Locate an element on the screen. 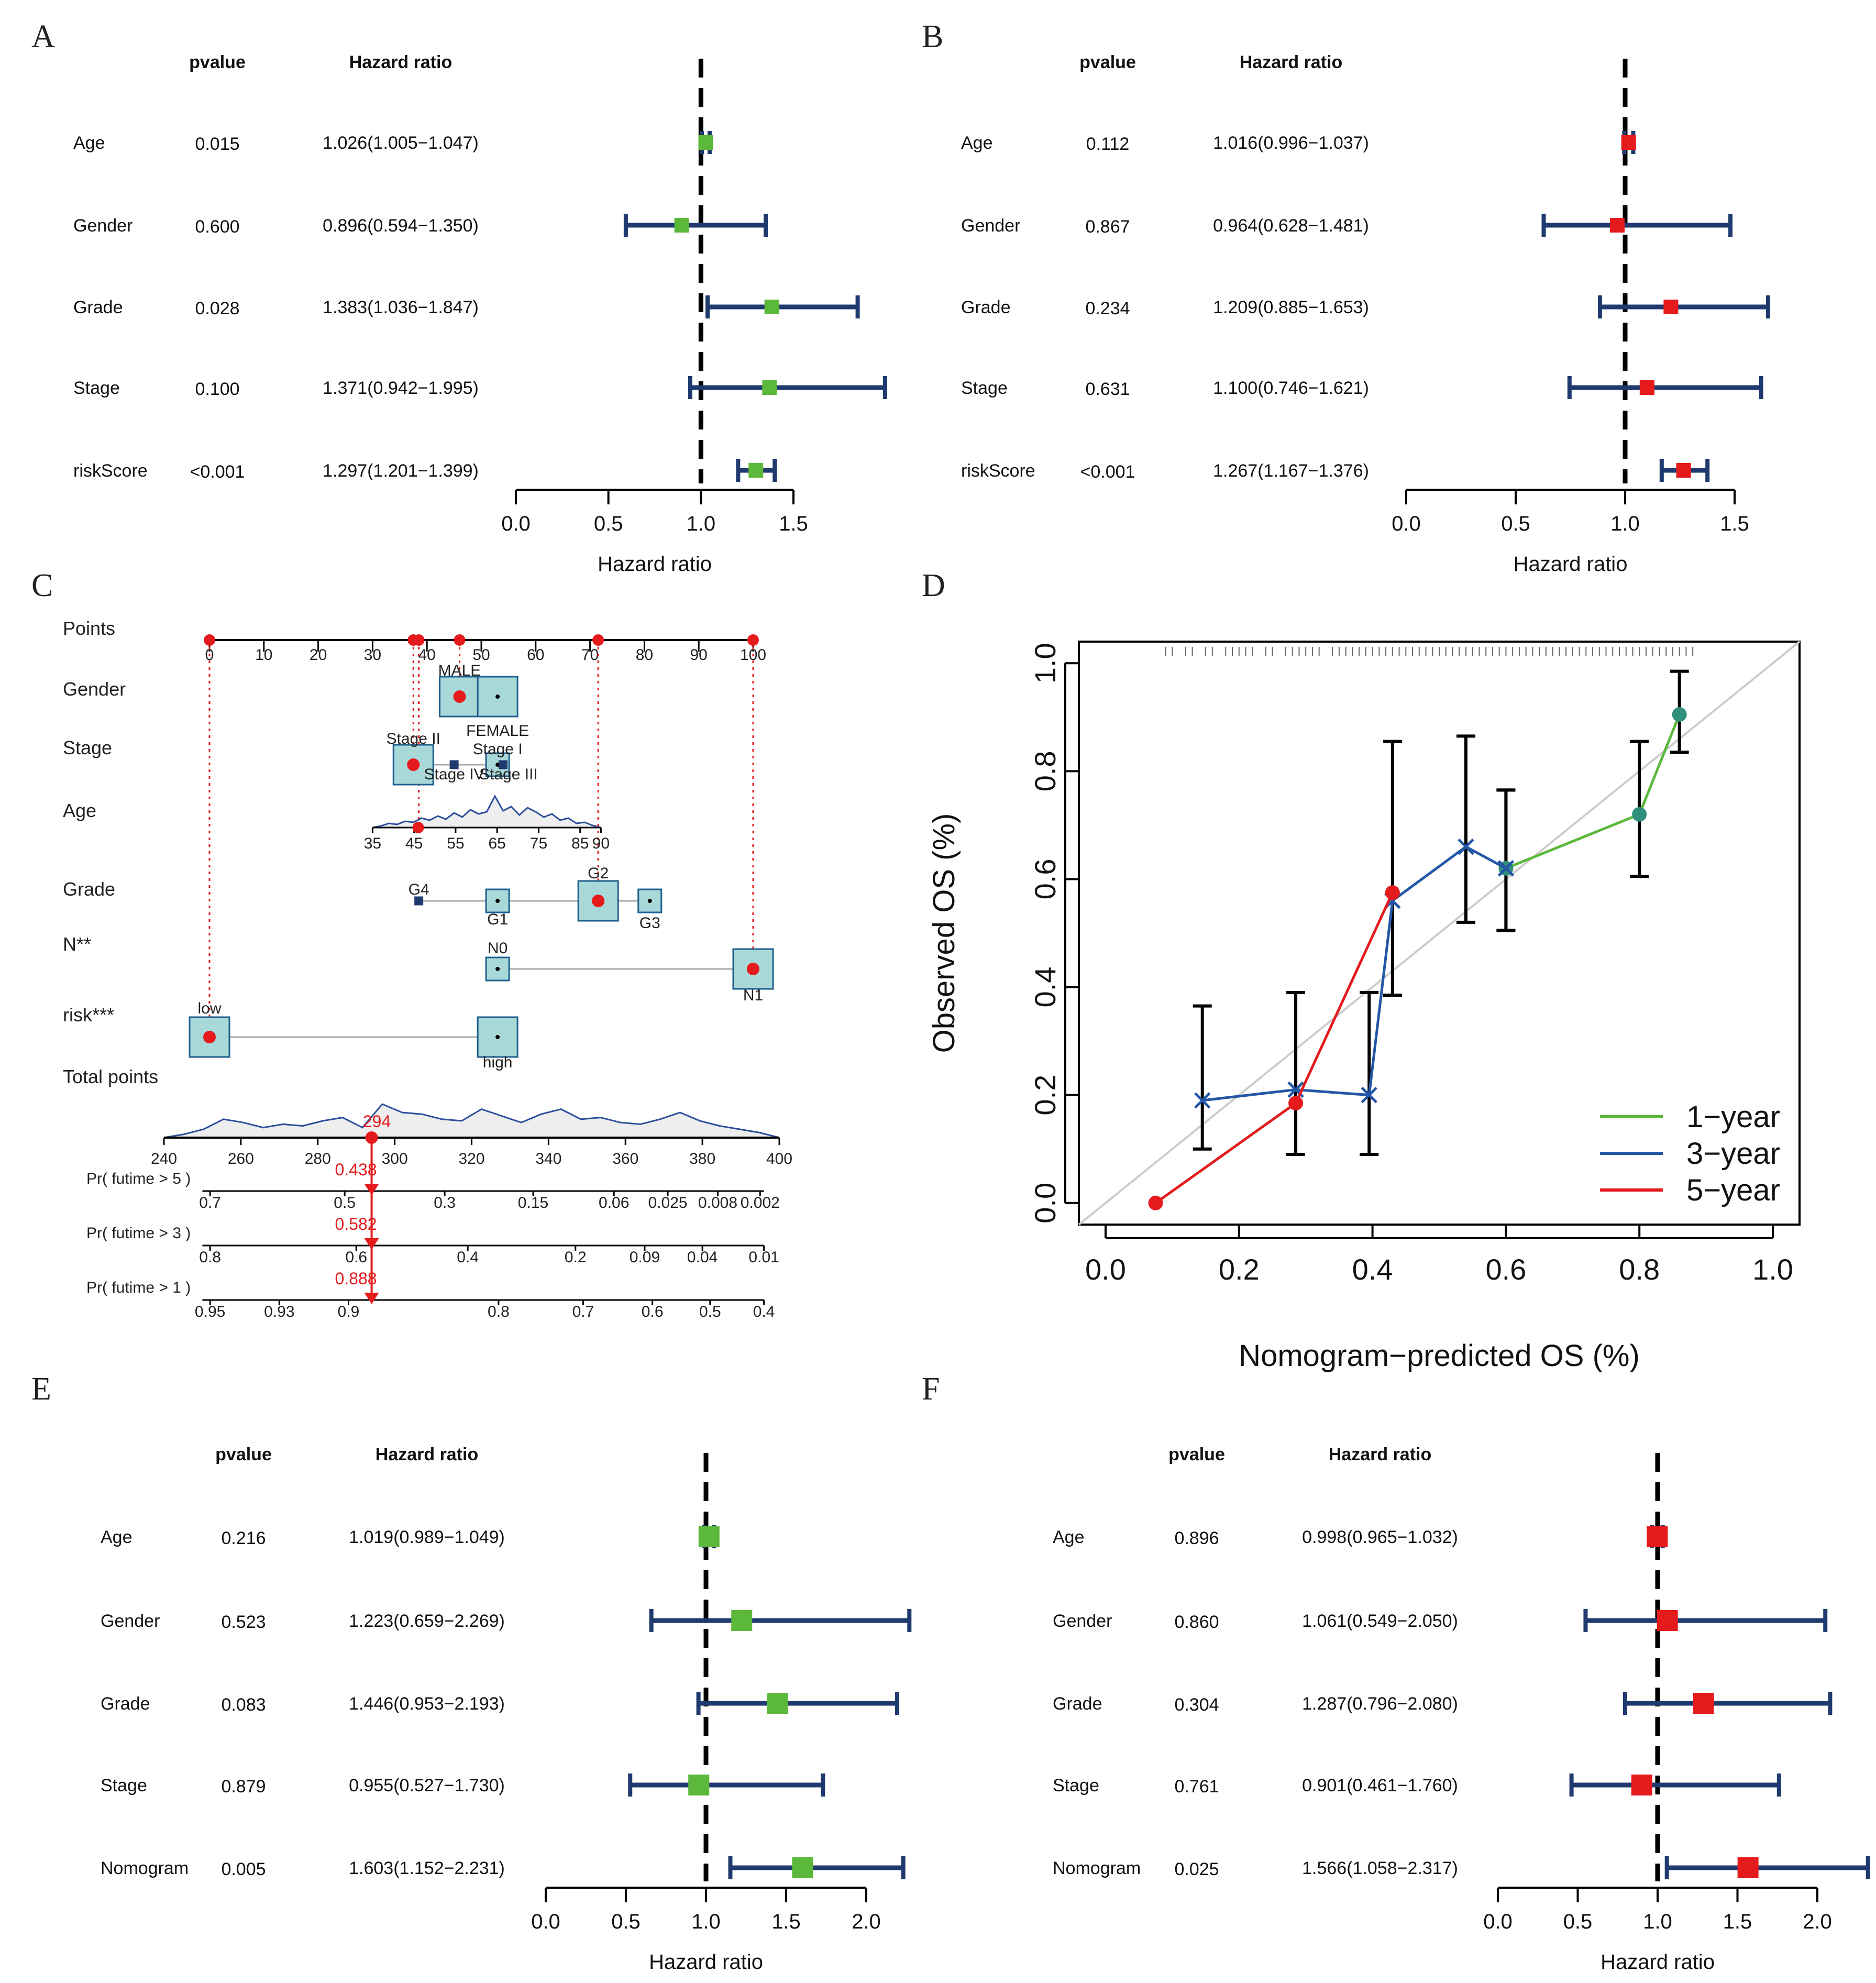 The width and height of the screenshot is (1876, 1983). row-hr-text-e: 1.603(1.152−2.231) is located at coordinates (427, 1868).